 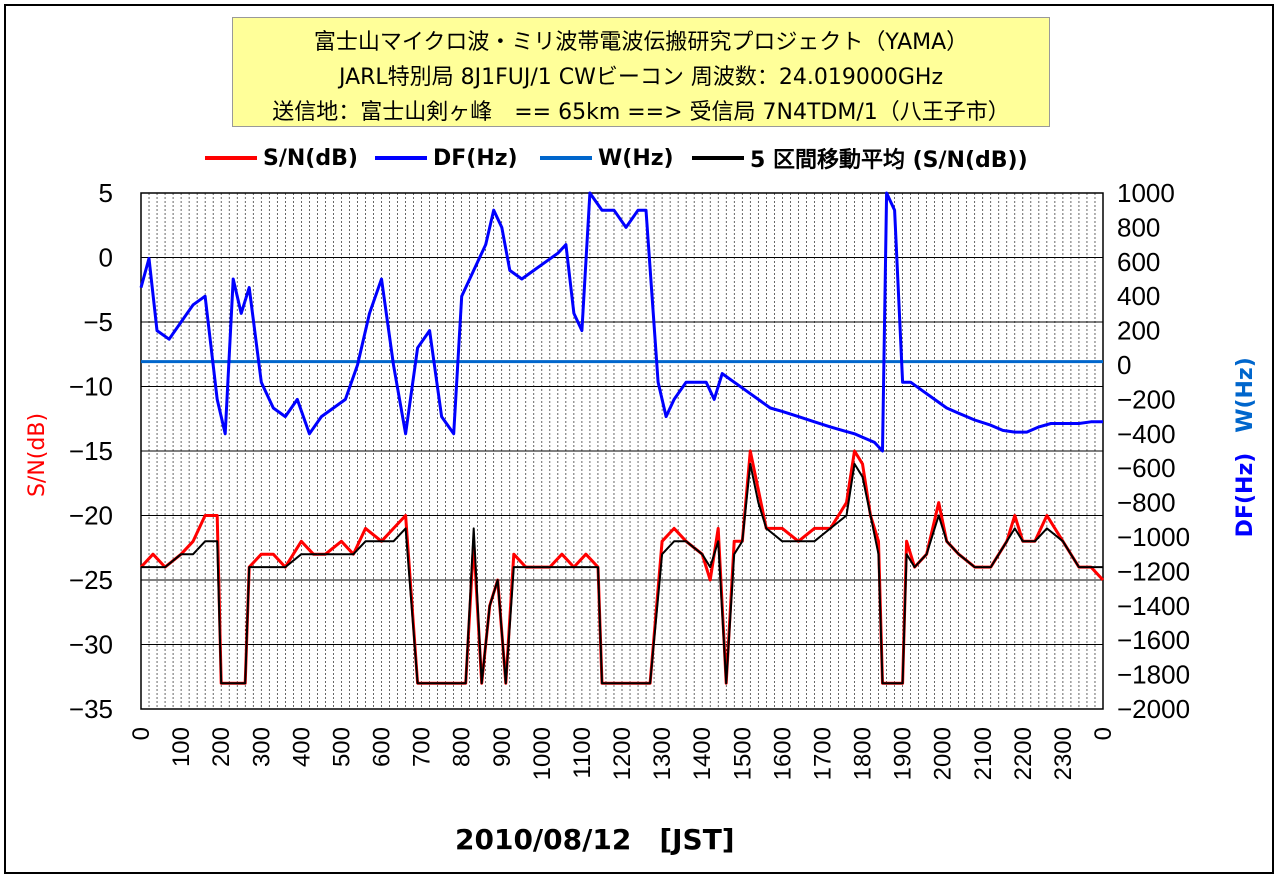 What do you see at coordinates (1063, 753) in the screenshot?
I see `x-tick-label: 2300` at bounding box center [1063, 753].